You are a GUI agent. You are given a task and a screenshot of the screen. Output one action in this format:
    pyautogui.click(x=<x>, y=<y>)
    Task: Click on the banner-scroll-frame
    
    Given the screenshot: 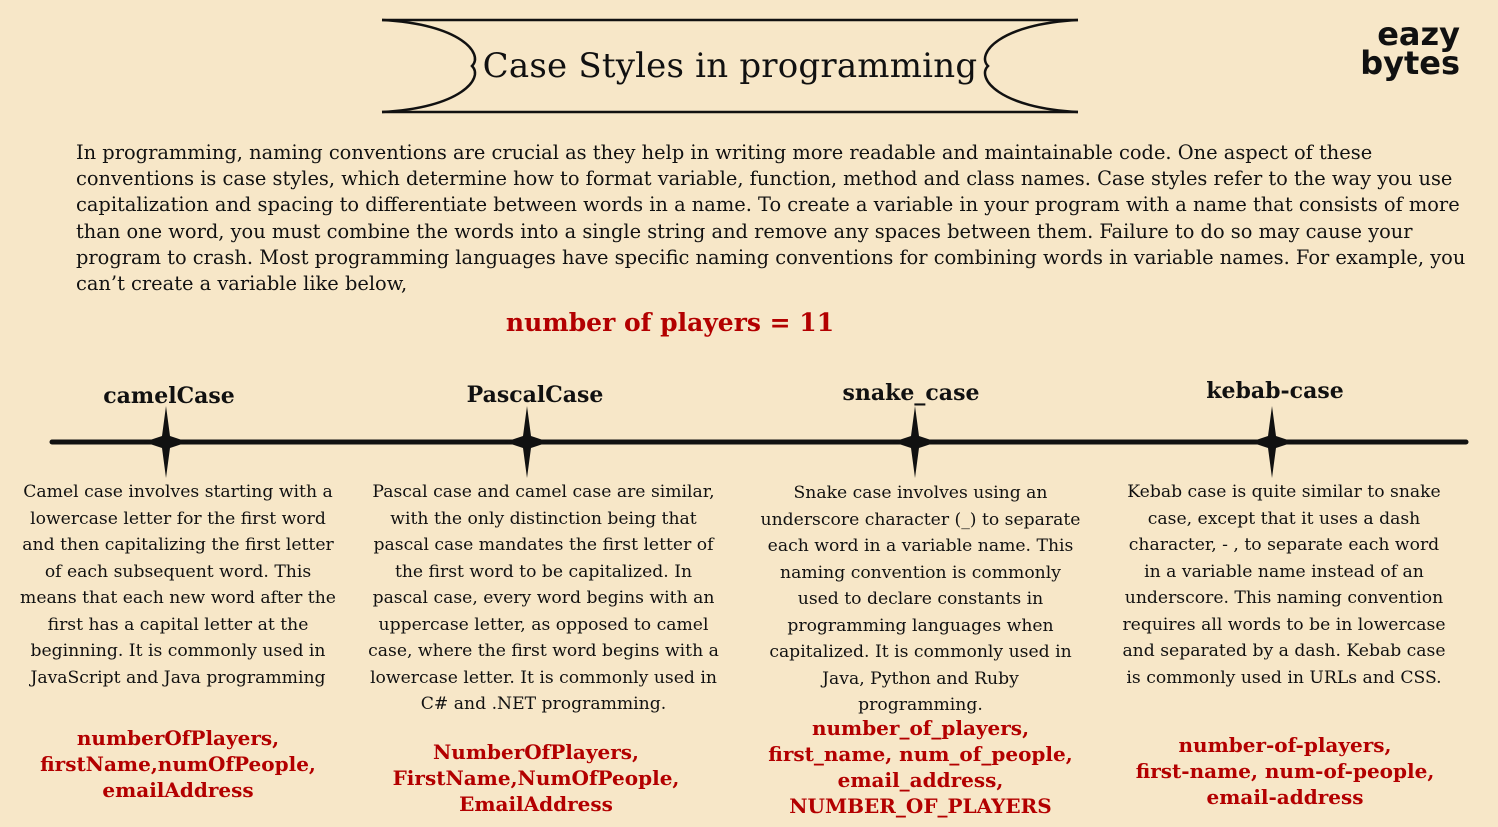 What is the action you would take?
    pyautogui.click(x=730, y=66)
    